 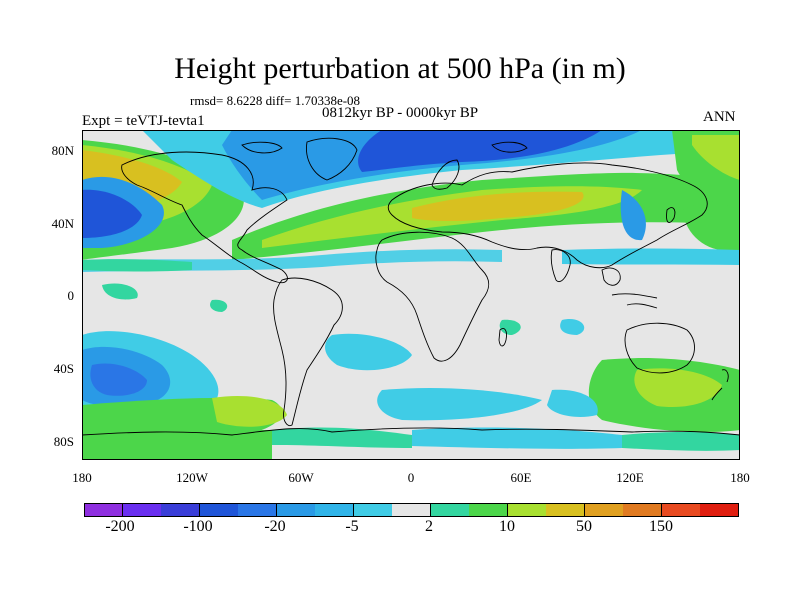 I want to click on lon-label-60w: 60W, so click(x=301, y=477).